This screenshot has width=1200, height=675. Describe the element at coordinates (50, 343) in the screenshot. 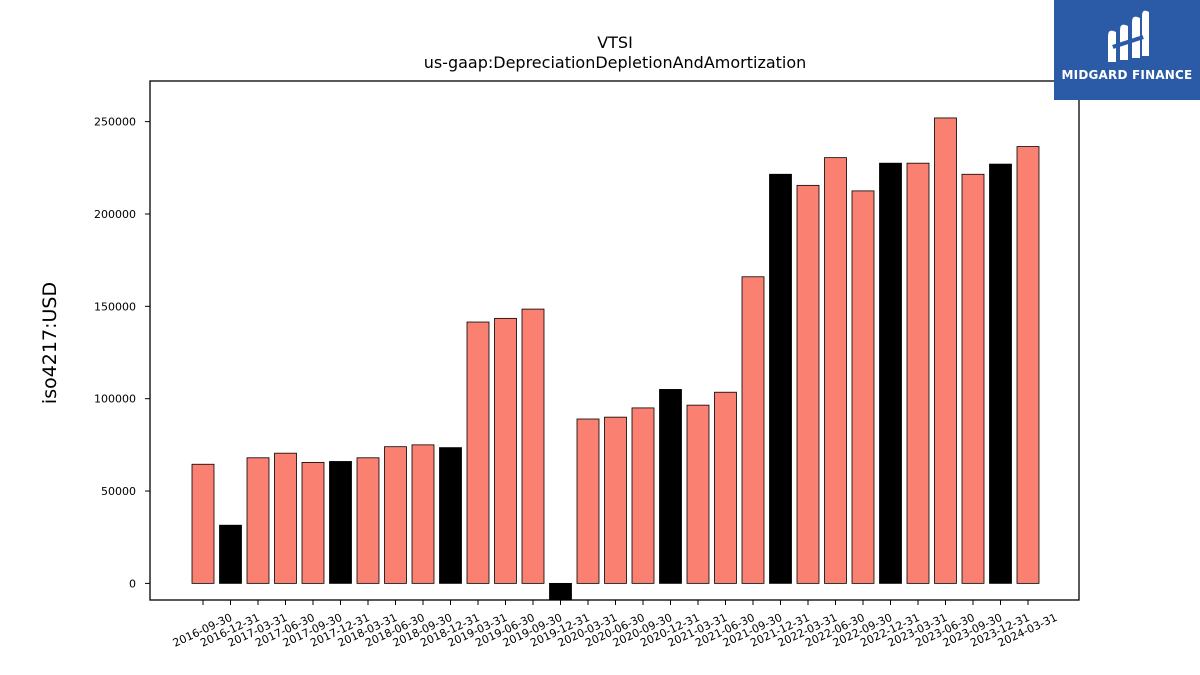

I see `y-axis-label: iso4217:USD` at that location.